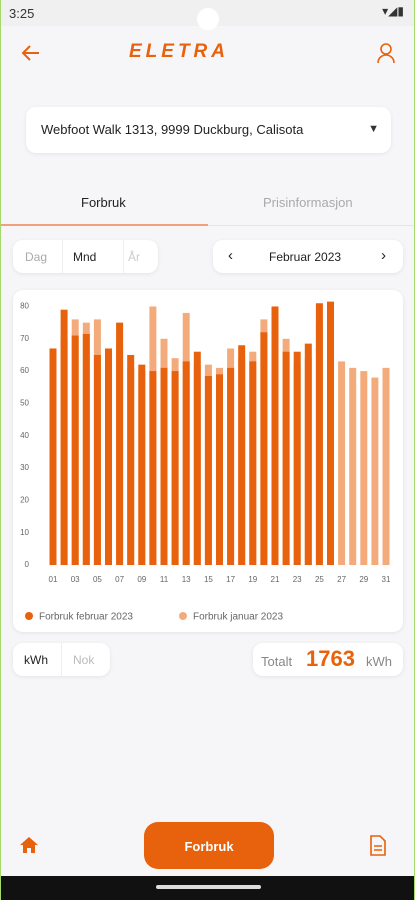 Image resolution: width=415 pixels, height=900 pixels. I want to click on status-bar: 3:25 ▾◢▮, so click(207, 15).